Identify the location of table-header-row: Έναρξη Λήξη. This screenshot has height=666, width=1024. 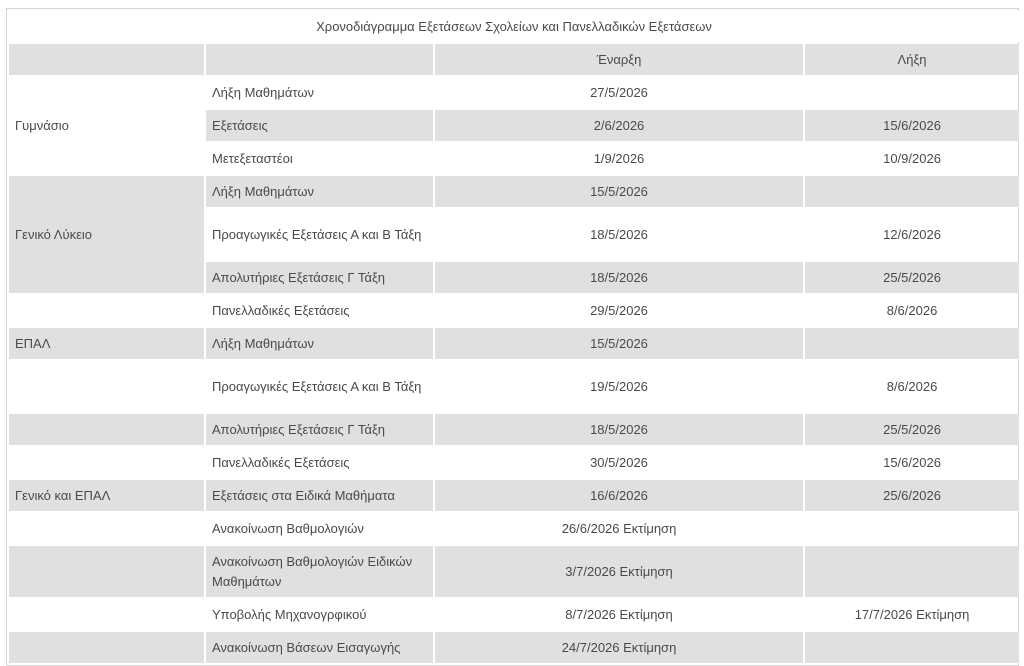
(514, 59).